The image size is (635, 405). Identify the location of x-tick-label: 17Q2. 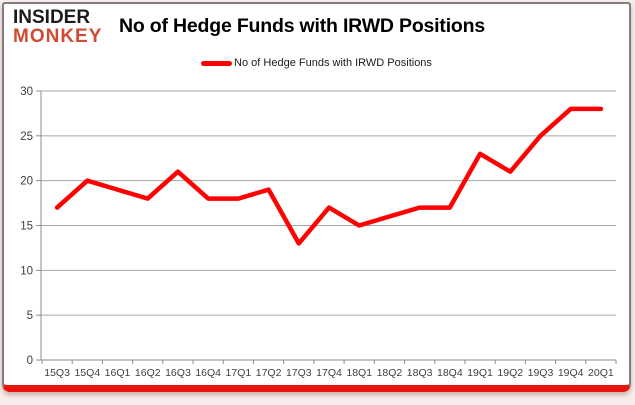
(269, 373).